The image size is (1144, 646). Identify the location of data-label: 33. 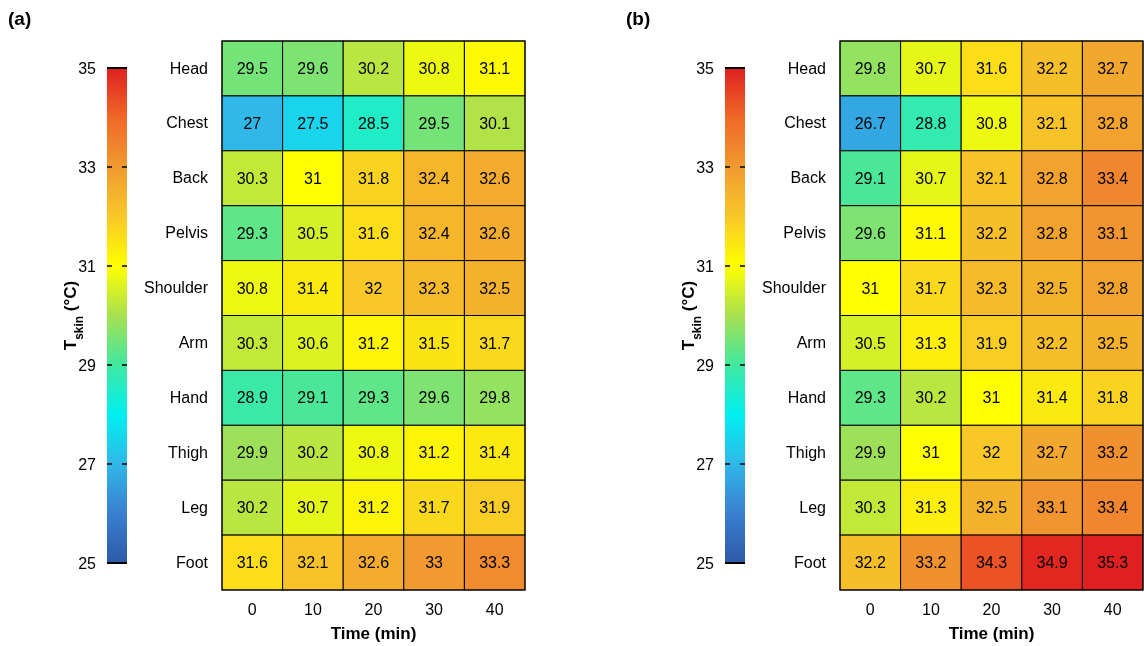
(434, 563).